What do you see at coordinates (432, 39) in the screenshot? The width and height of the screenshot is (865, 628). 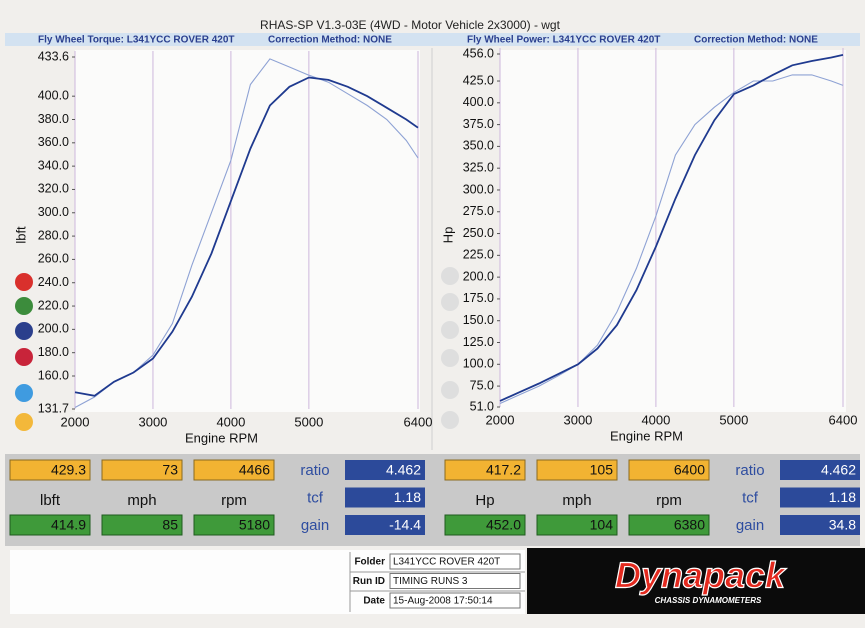 I see `header-band` at bounding box center [432, 39].